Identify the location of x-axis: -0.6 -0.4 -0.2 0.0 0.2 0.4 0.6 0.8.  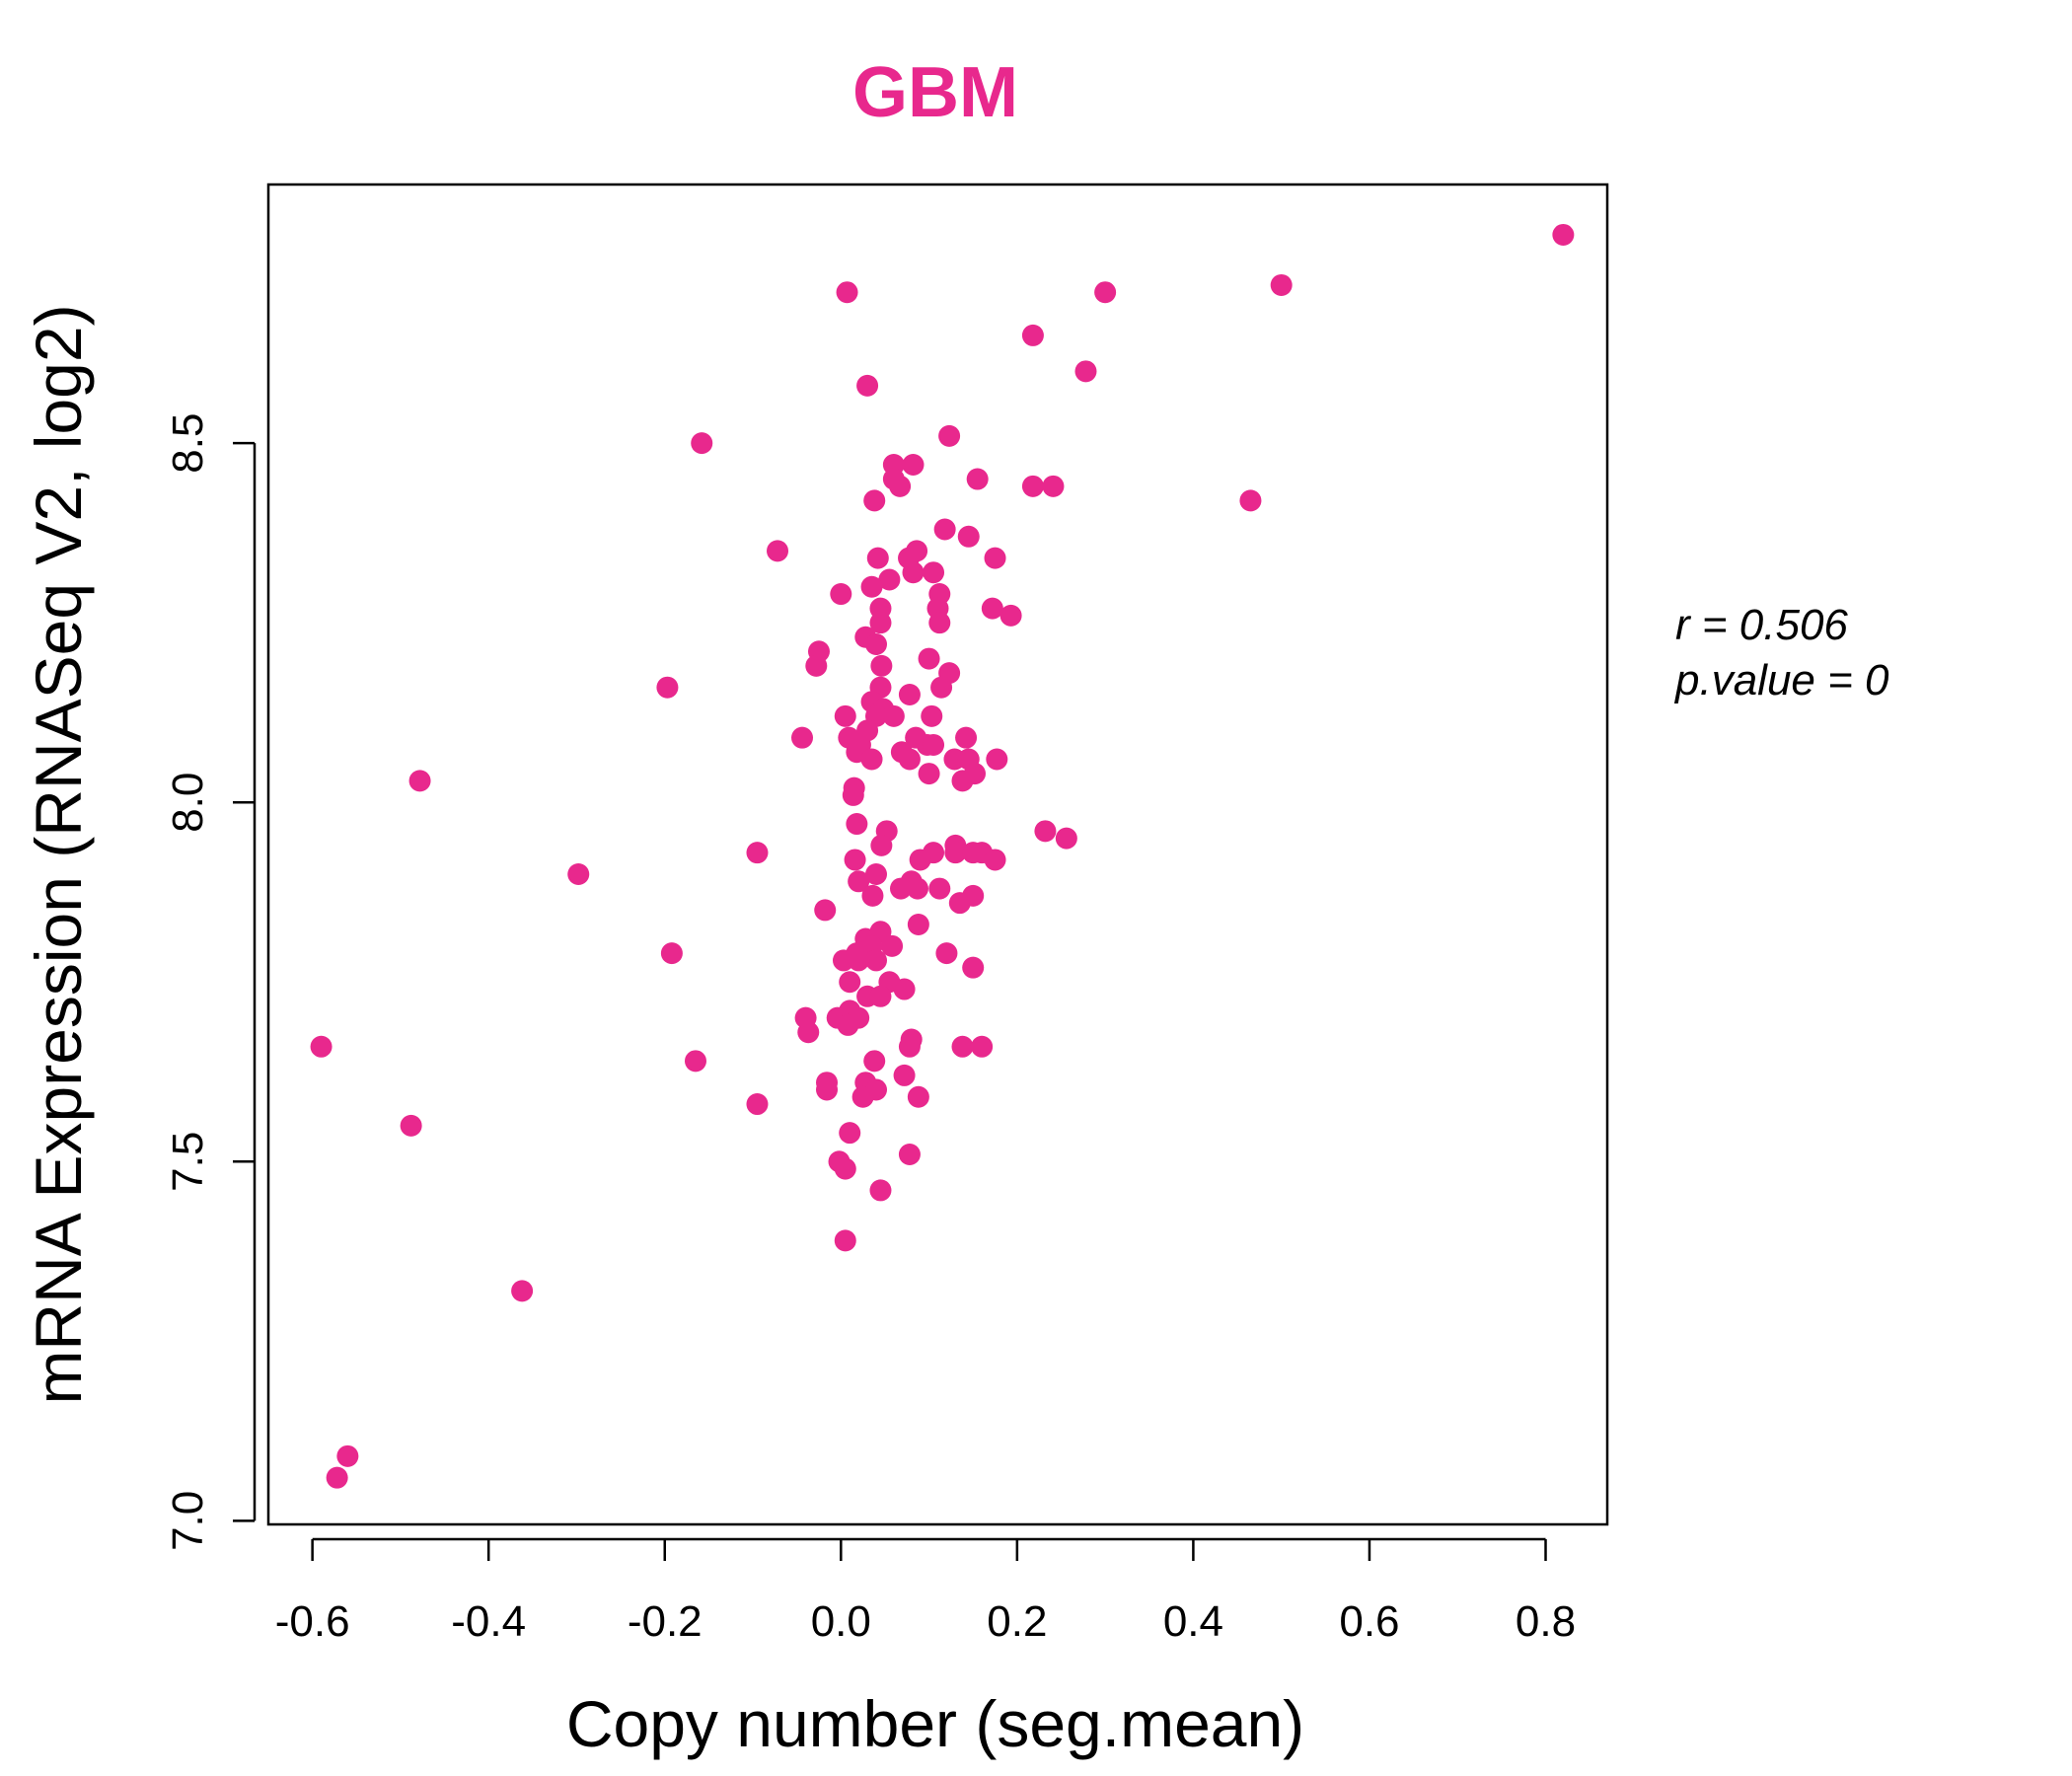
(926, 1592).